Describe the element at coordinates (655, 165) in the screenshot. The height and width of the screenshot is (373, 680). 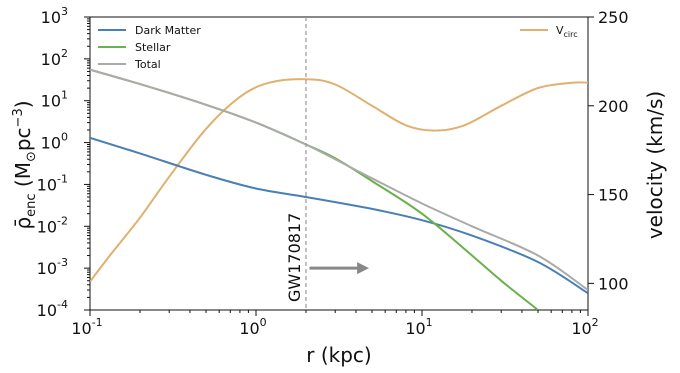
I see `y-axis-label-right: velocity (km/s)` at that location.